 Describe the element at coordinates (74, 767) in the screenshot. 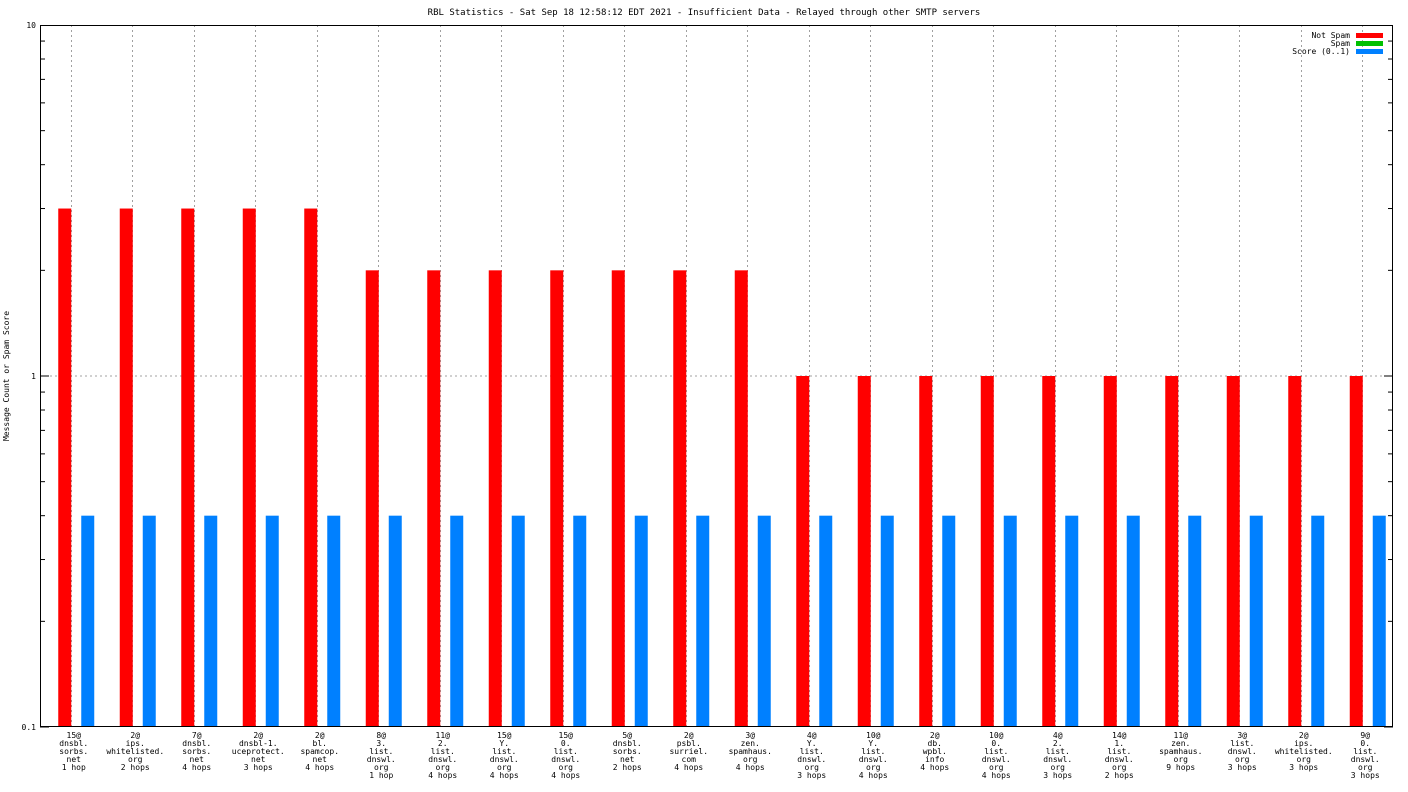

I see `x-tick-label-line: 1 hop` at that location.